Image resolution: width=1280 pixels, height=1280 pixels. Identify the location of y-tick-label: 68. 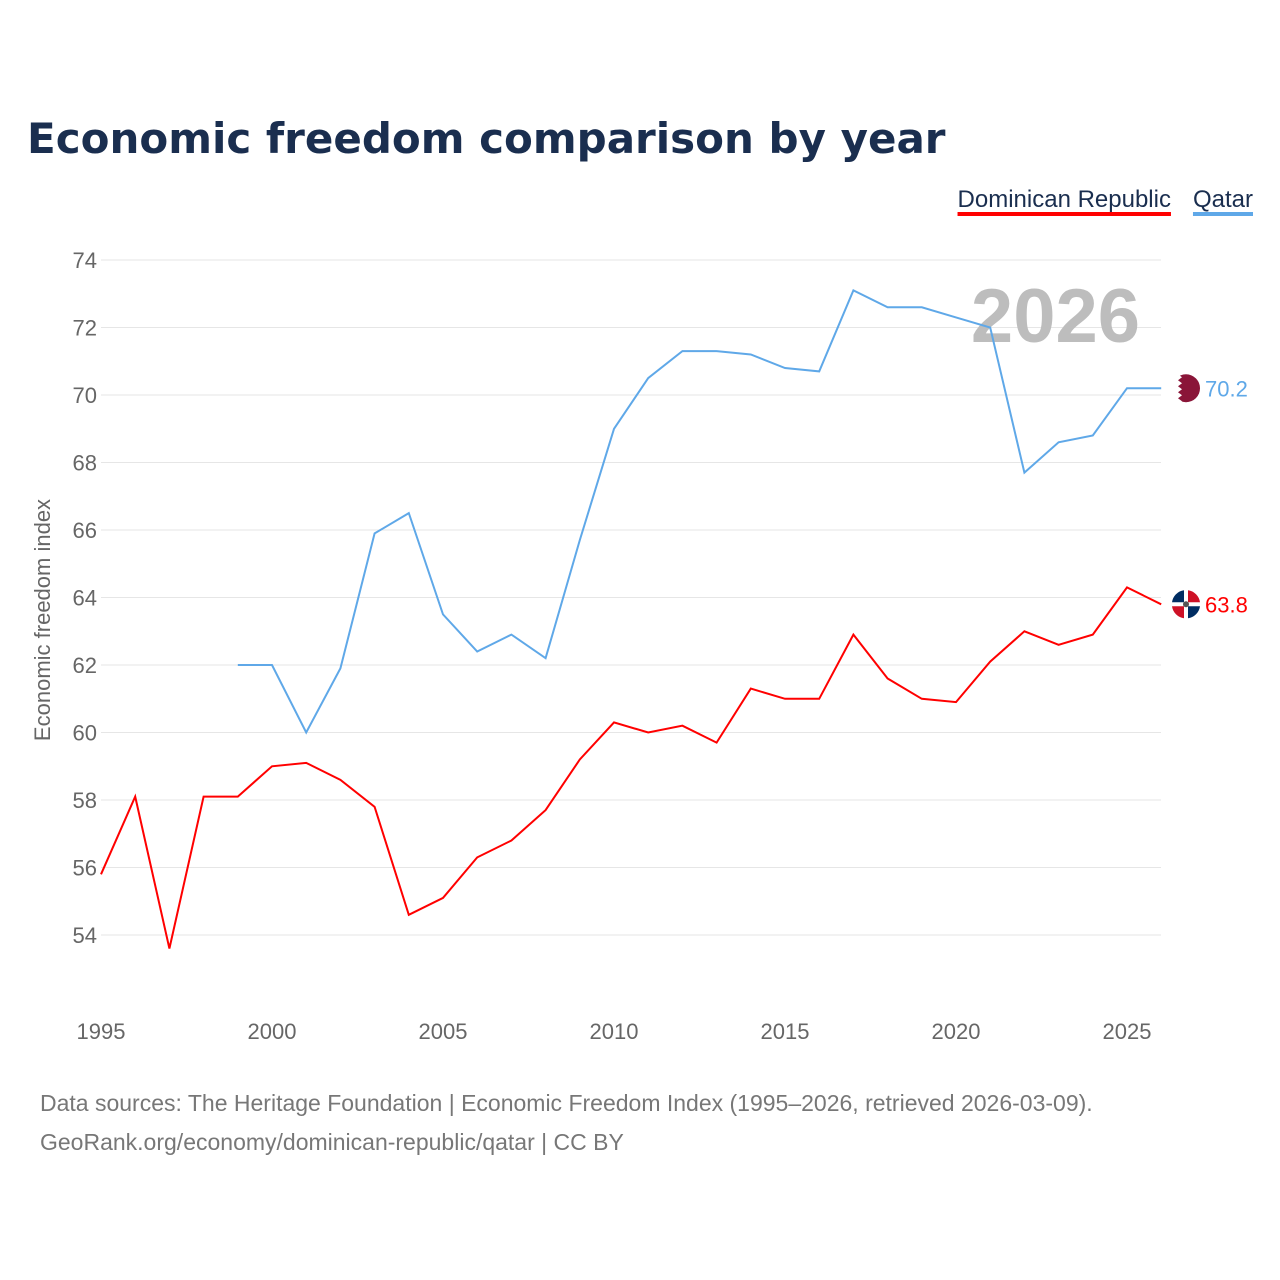
(85, 463).